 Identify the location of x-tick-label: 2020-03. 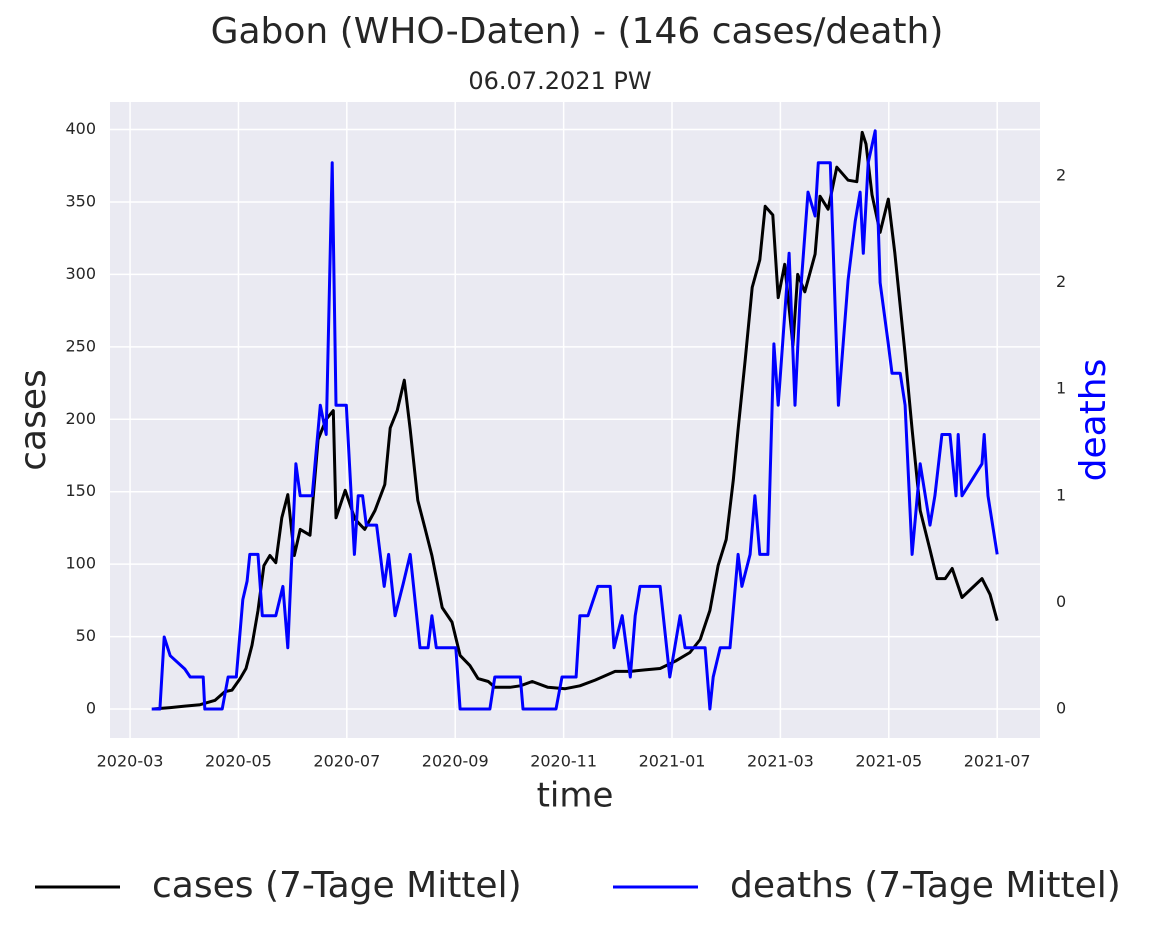
(130, 761).